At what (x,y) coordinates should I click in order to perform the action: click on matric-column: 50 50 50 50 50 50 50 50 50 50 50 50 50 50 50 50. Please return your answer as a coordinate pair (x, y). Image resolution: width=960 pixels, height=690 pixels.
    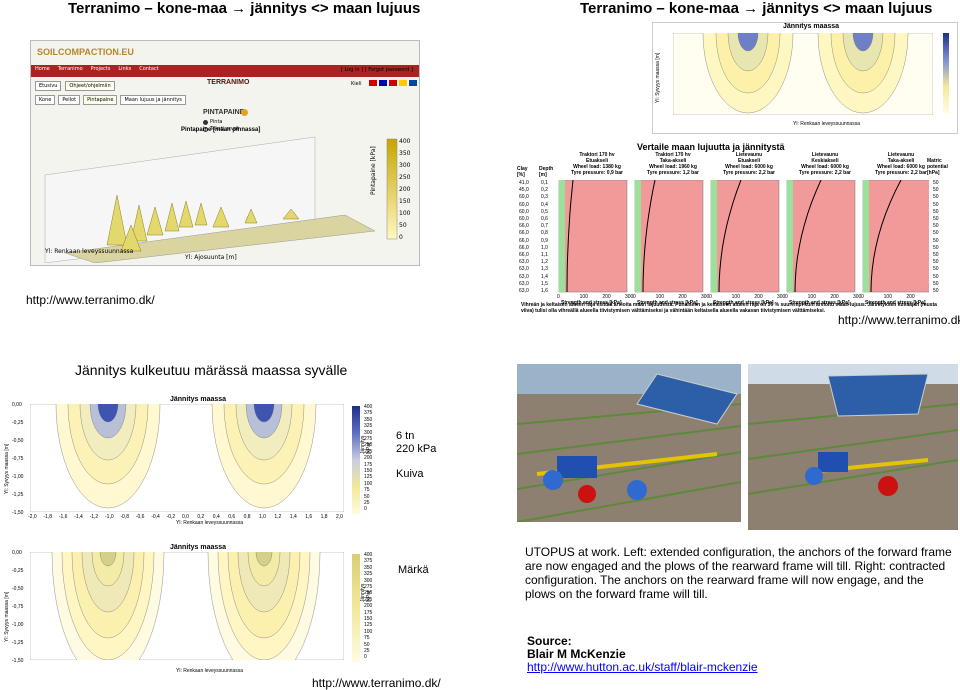
    Looking at the image, I should click on (941, 237).